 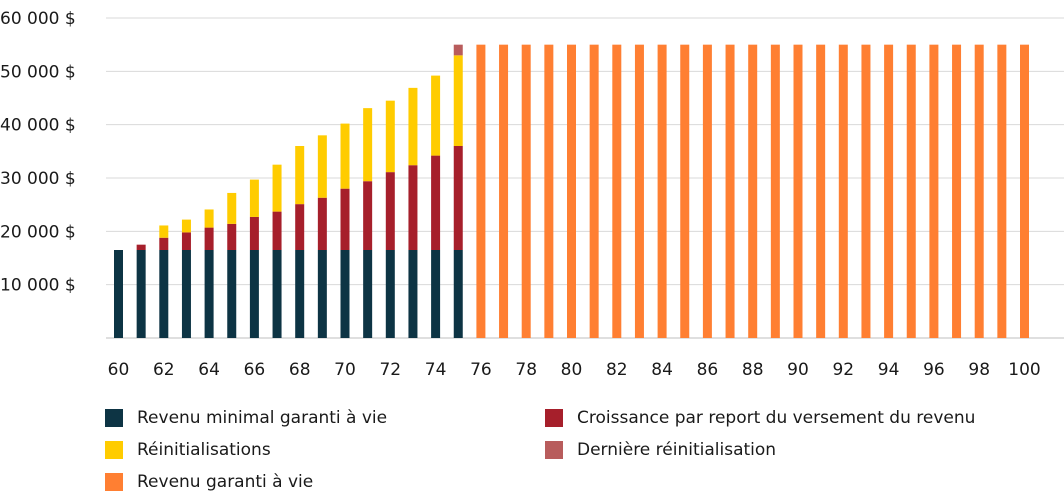 I want to click on x-tick-label: 68, so click(x=300, y=370).